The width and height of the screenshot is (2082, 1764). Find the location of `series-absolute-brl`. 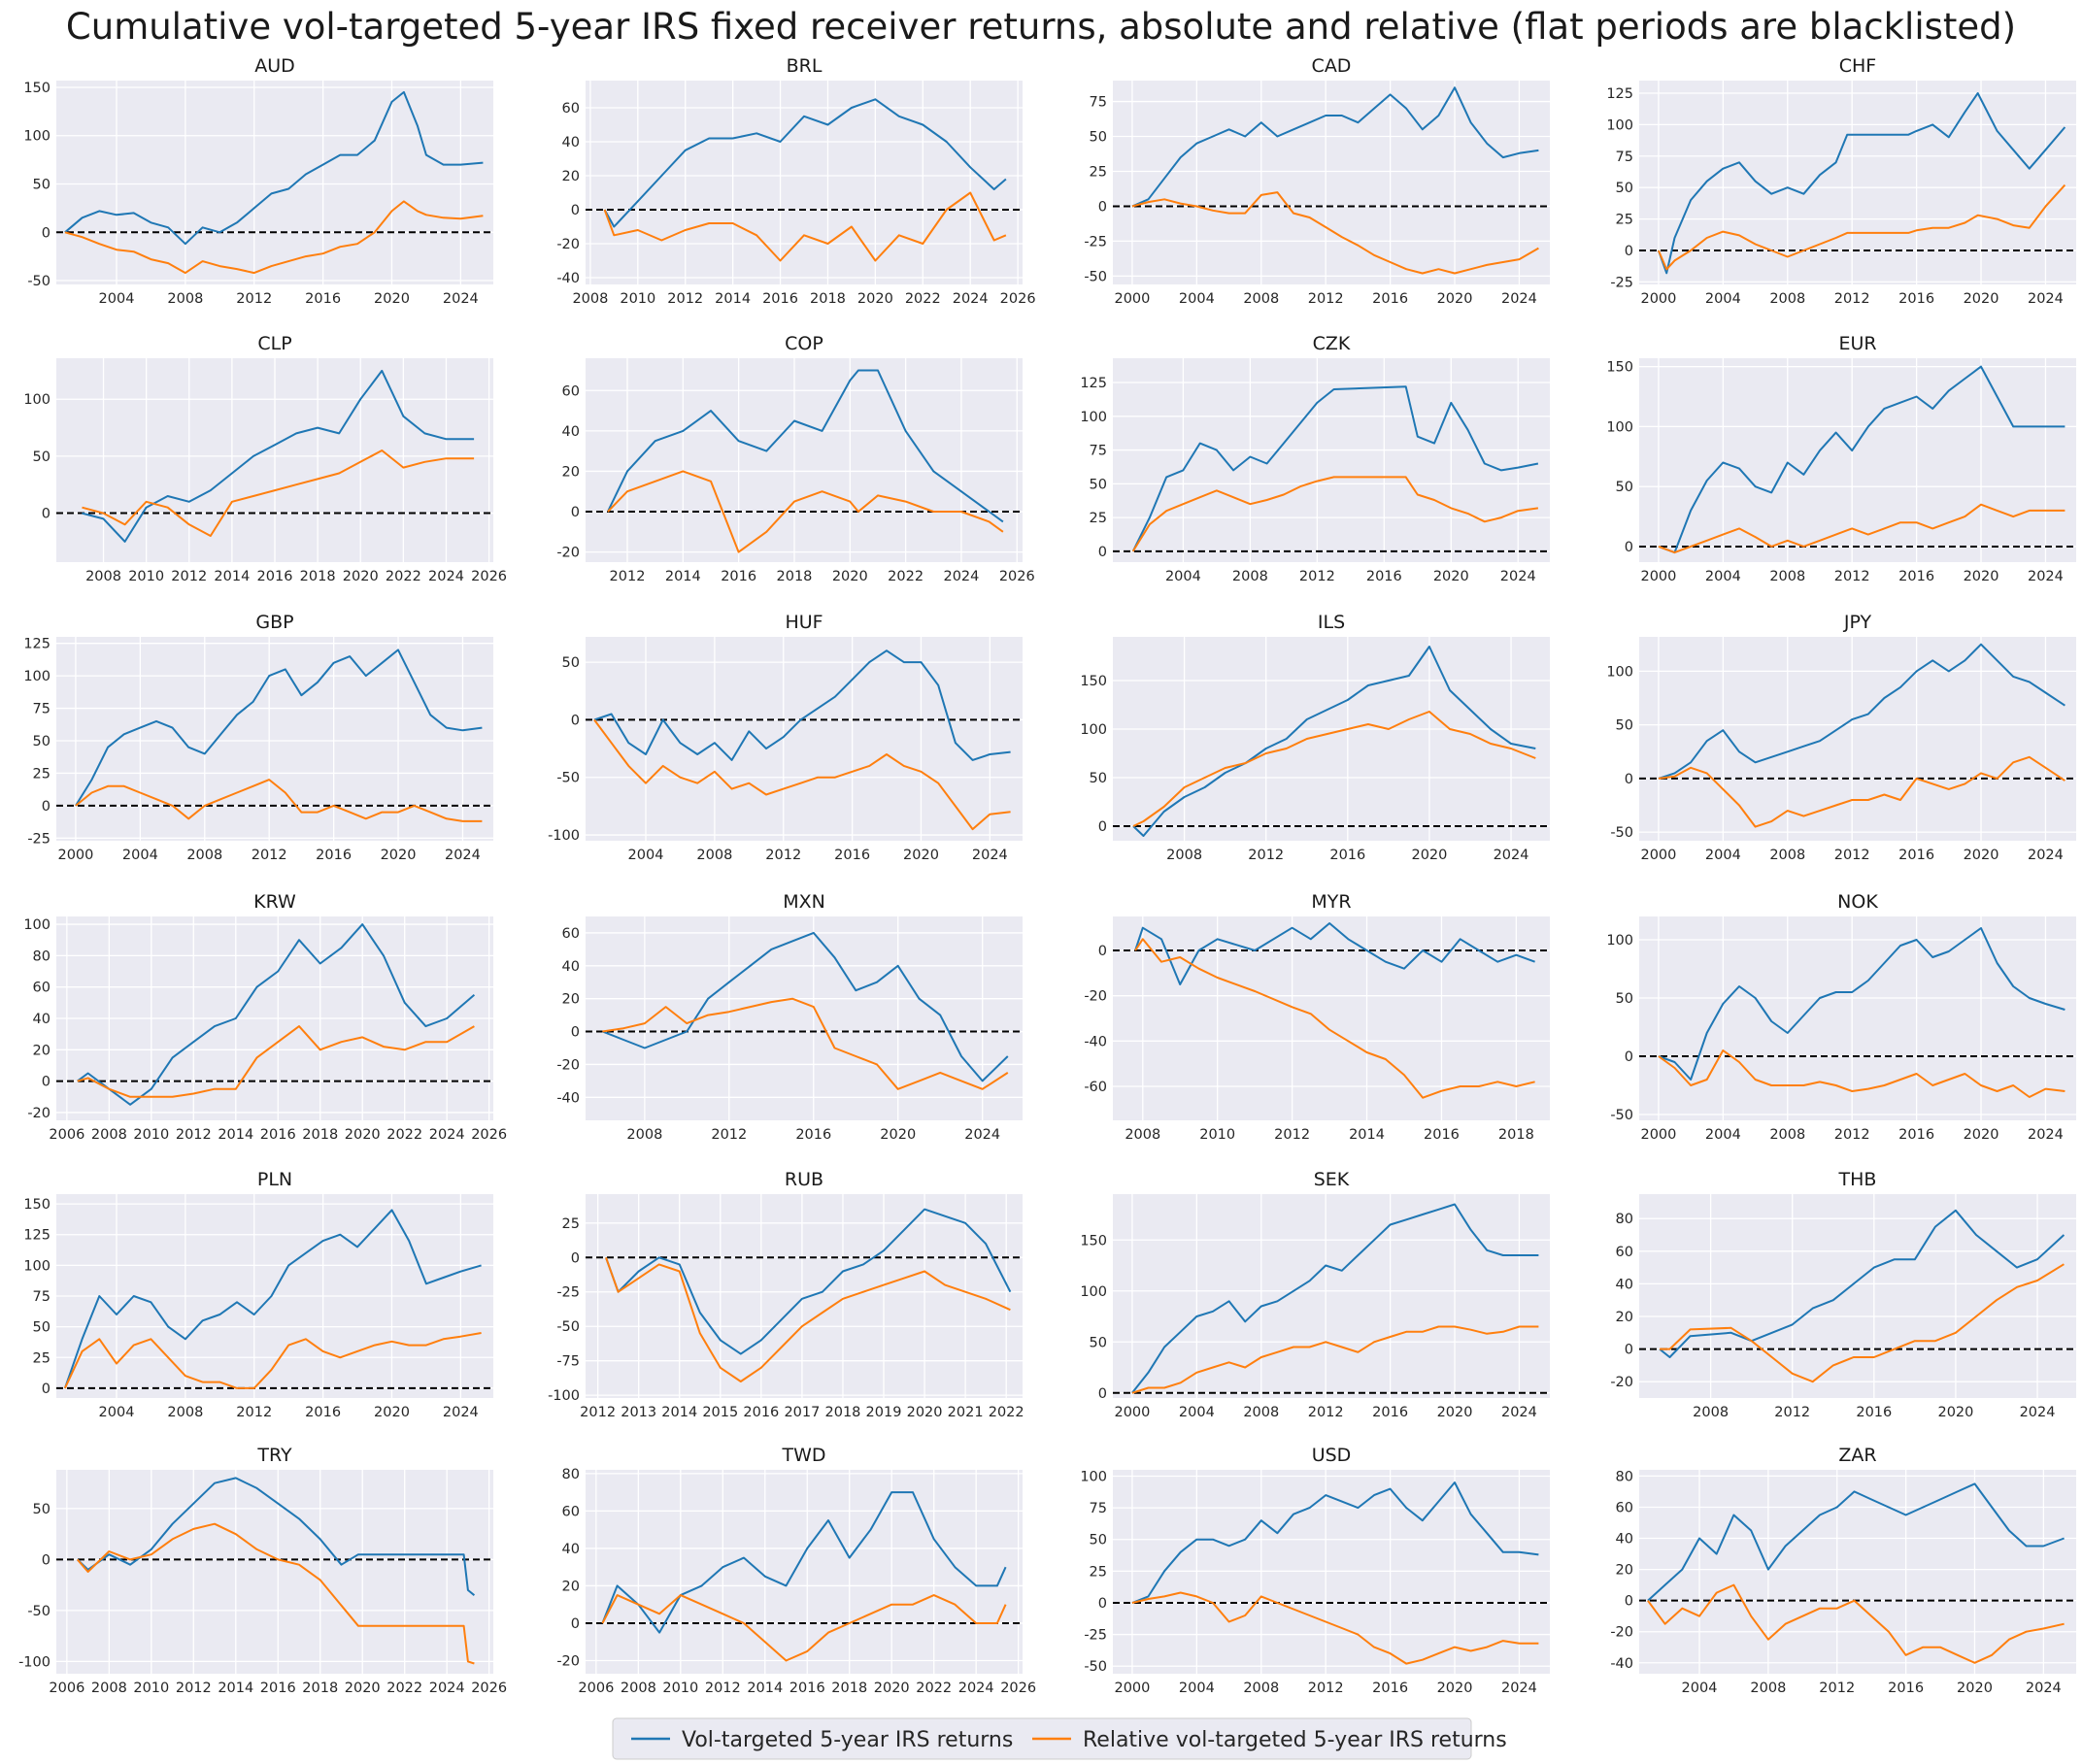

series-absolute-brl is located at coordinates (805, 163).